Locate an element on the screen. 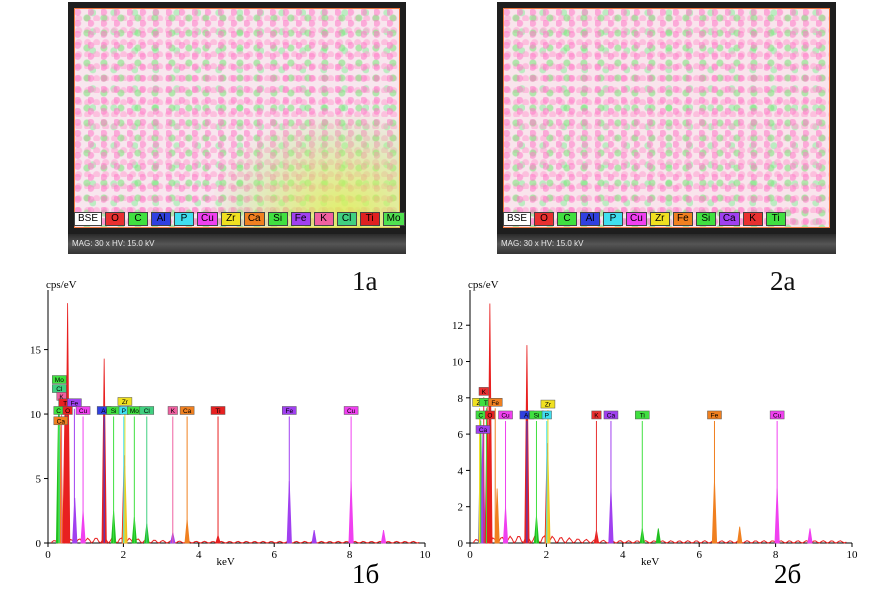 The height and width of the screenshot is (593, 888). legend-item-mo: Mo is located at coordinates (393, 219).